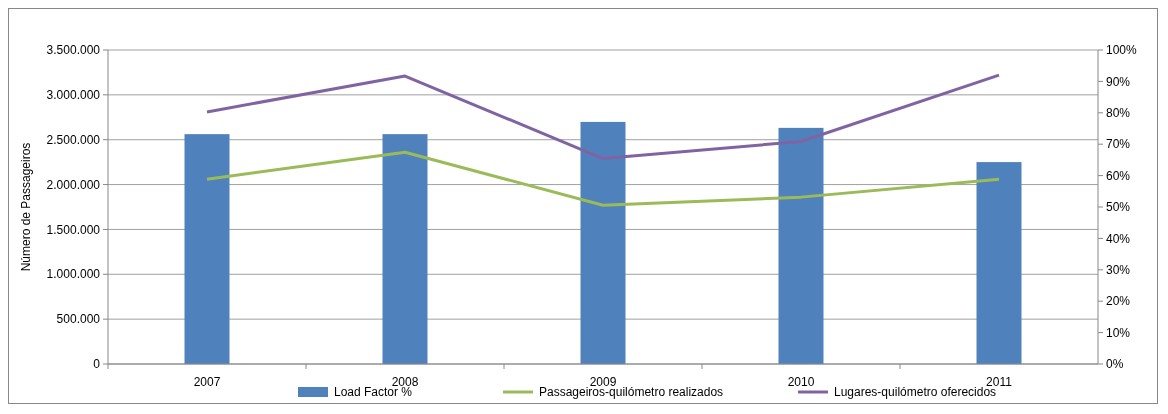 Image resolution: width=1168 pixels, height=414 pixels. I want to click on y2-tick-label: 80%, so click(1118, 113).